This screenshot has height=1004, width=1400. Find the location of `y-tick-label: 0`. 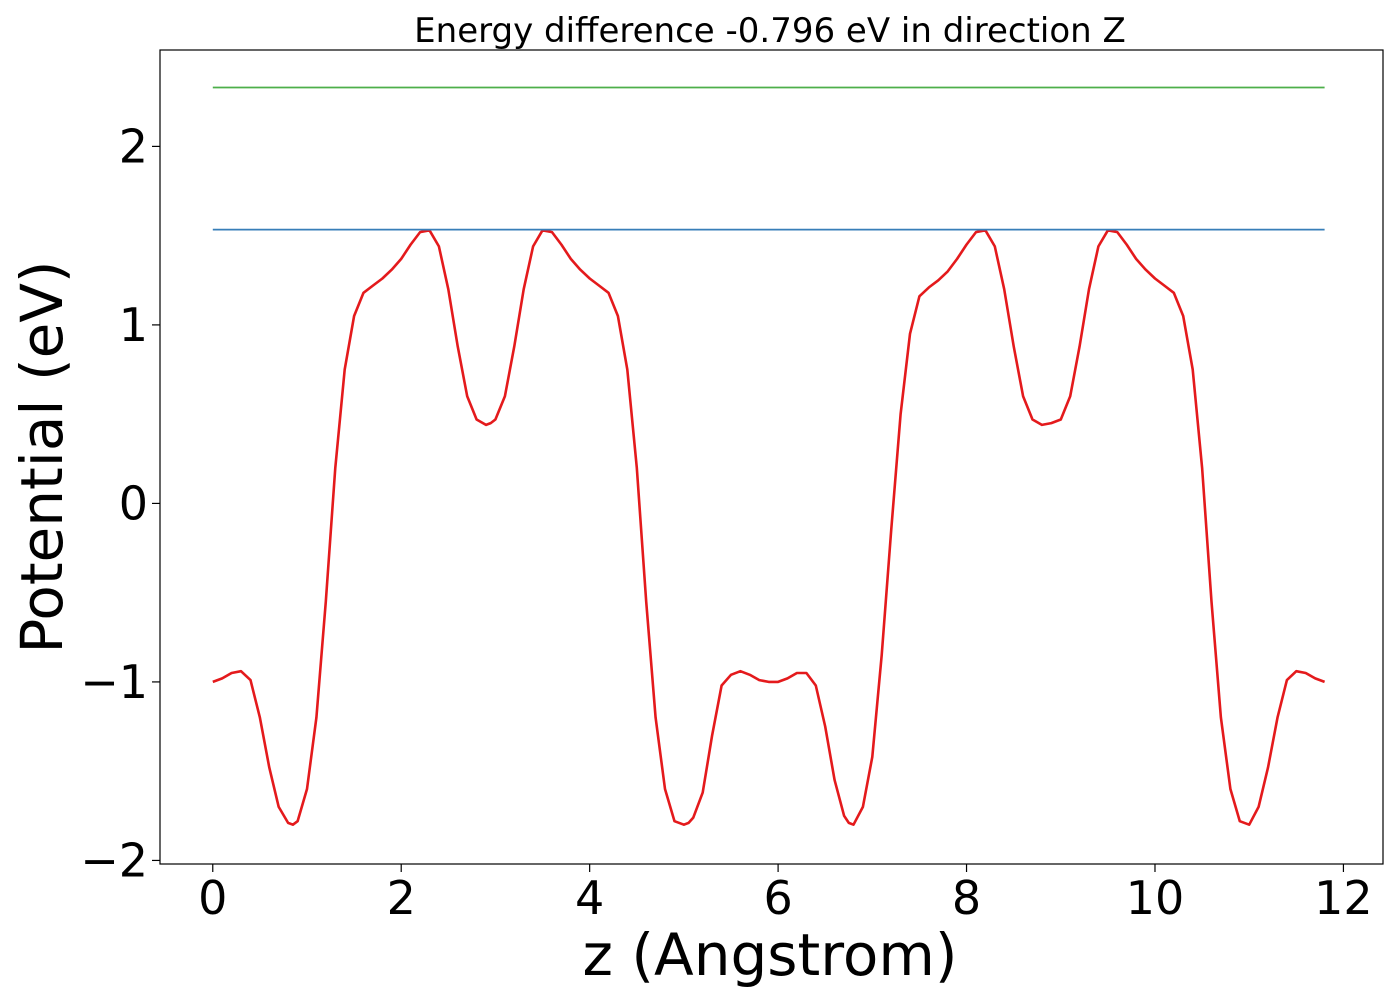

y-tick-label: 0 is located at coordinates (133, 503).